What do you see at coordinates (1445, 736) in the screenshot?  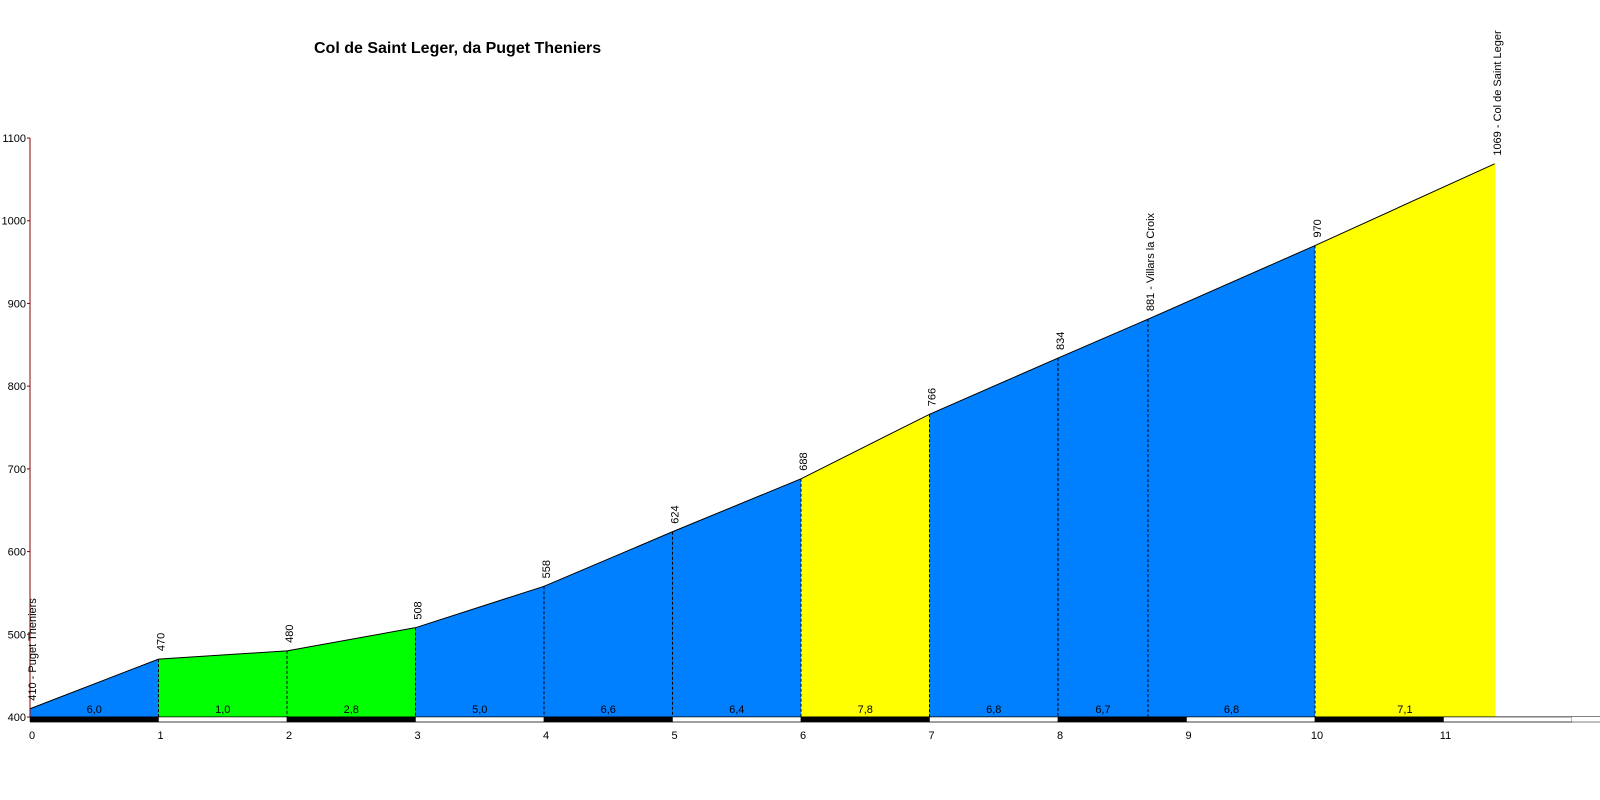 I see `x-tick-label: 11` at bounding box center [1445, 736].